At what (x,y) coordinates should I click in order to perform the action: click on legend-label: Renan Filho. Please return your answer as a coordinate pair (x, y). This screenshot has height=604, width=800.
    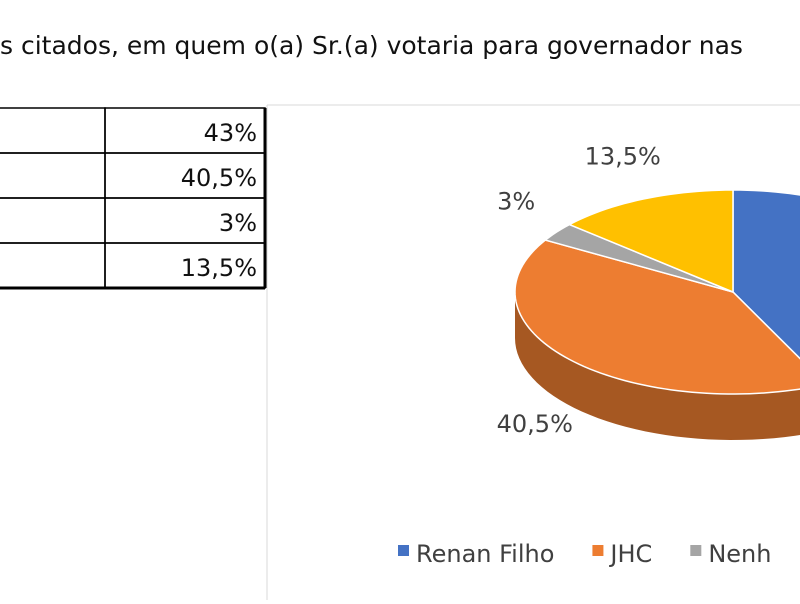
    Looking at the image, I should click on (485, 554).